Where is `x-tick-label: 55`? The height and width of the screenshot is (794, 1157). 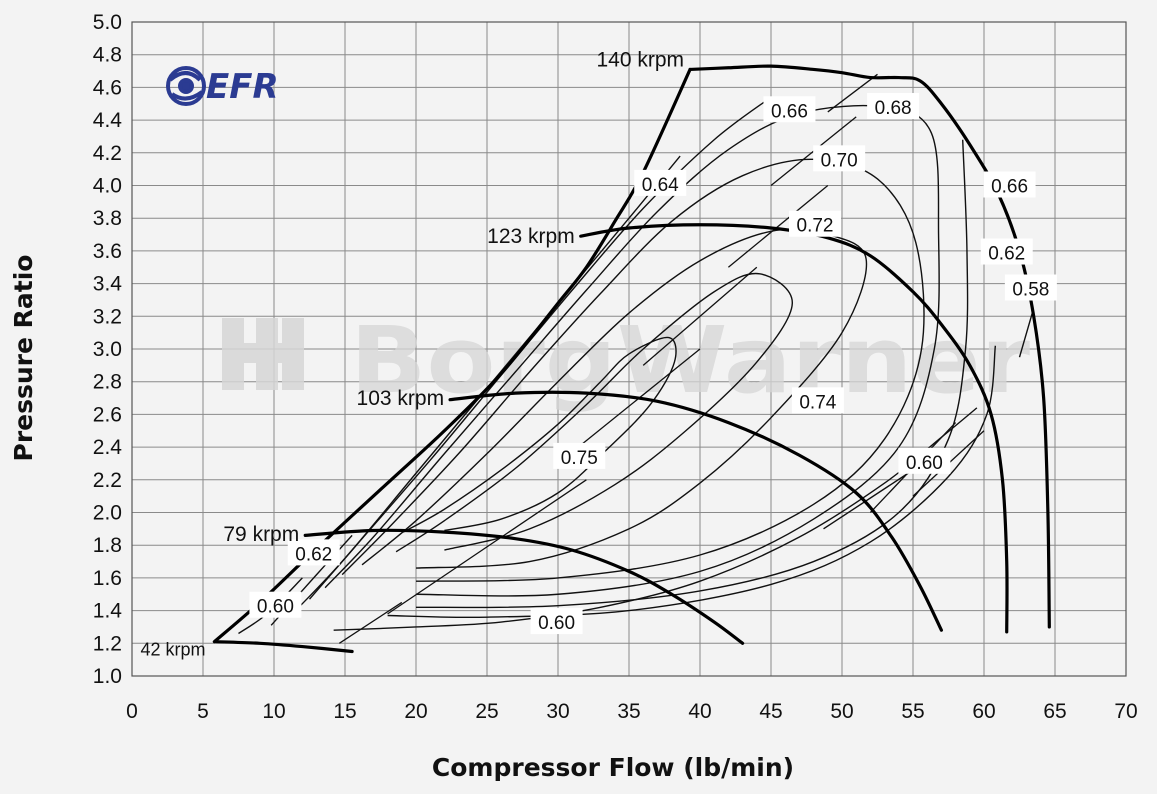 x-tick-label: 55 is located at coordinates (912, 711).